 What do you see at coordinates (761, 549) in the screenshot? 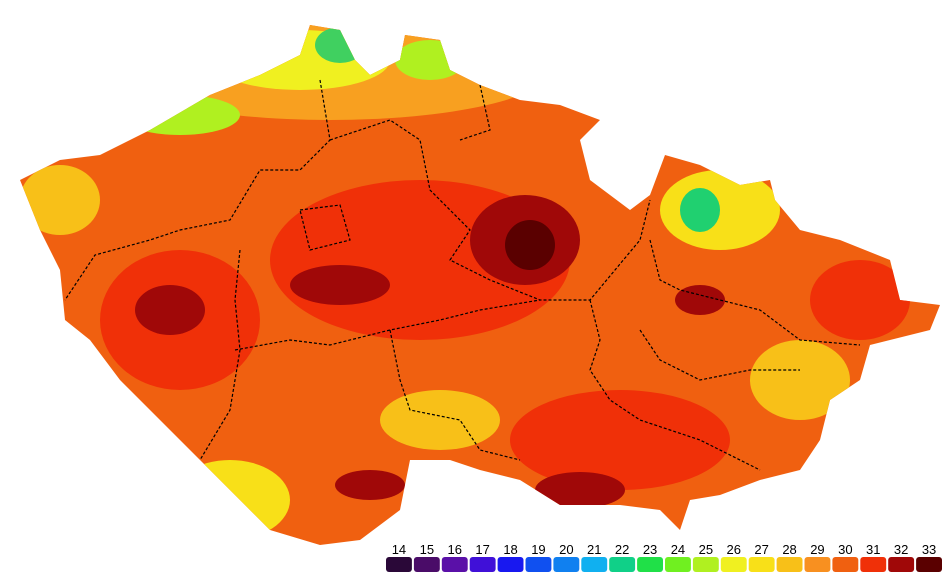
I see `legend-label: 27` at bounding box center [761, 549].